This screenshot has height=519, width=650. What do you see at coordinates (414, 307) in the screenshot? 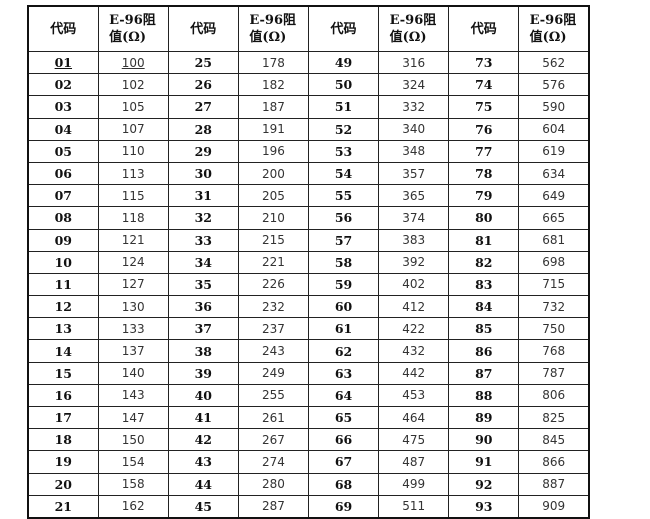
I see `resistance-cell: 412` at bounding box center [414, 307].